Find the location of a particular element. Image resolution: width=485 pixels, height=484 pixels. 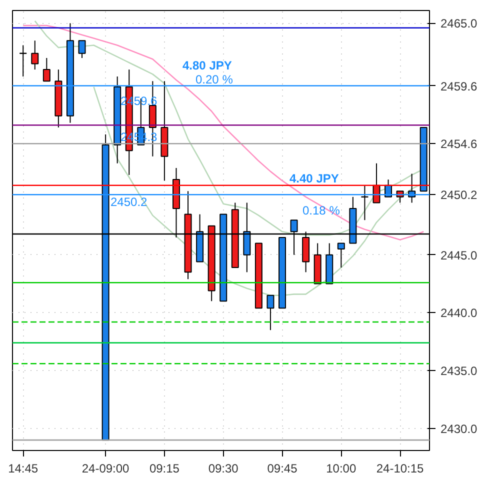

ref-line-label: 2450.2 is located at coordinates (459, 195).